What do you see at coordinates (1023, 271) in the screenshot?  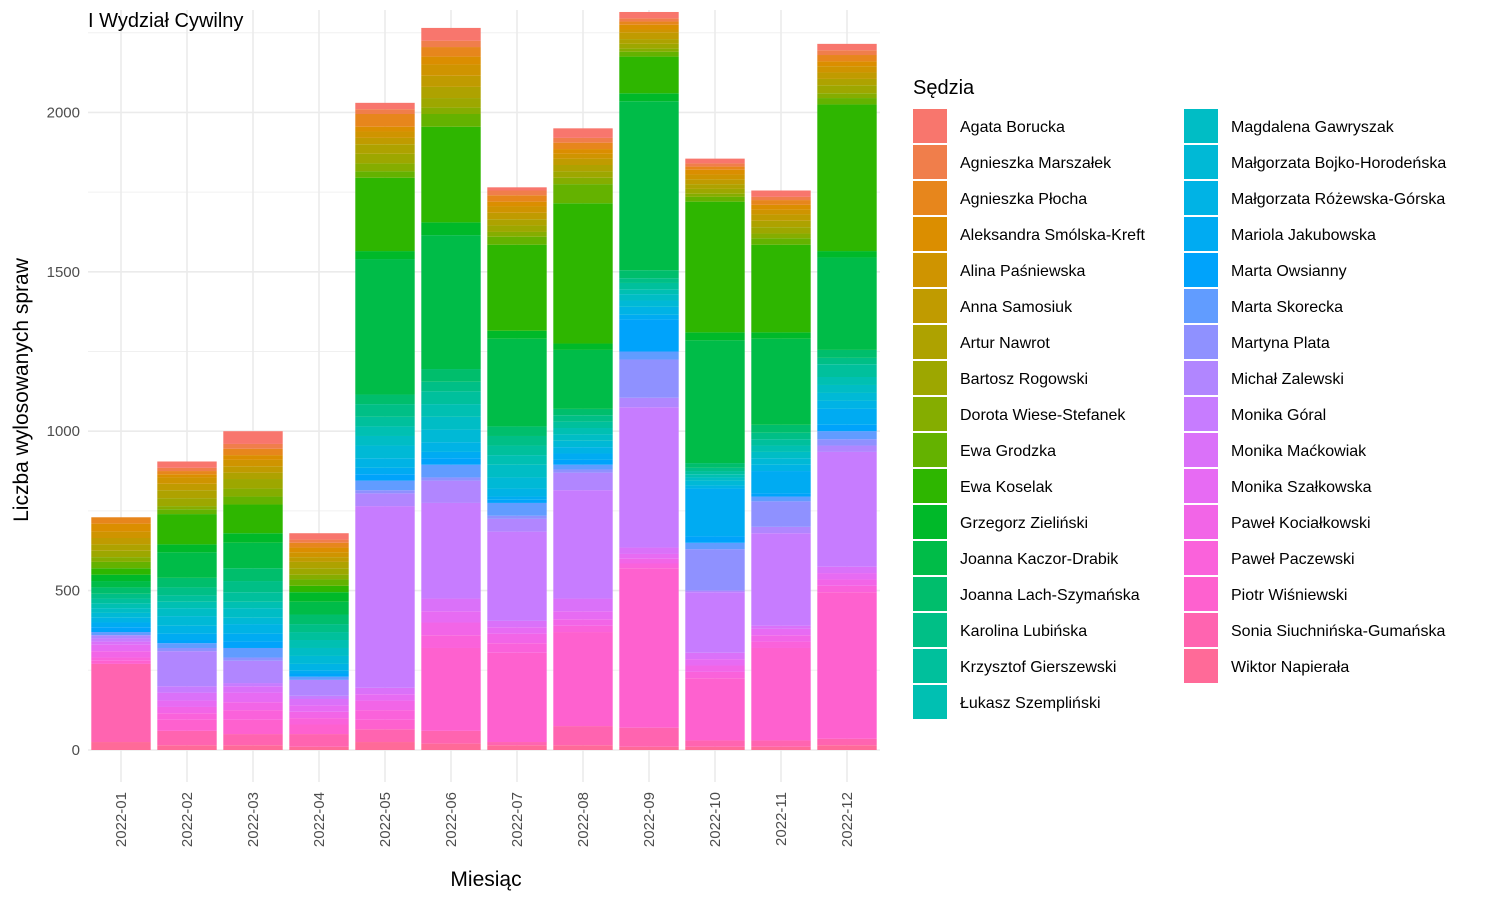 I see `legend-label: Alina Paśniewska` at bounding box center [1023, 271].